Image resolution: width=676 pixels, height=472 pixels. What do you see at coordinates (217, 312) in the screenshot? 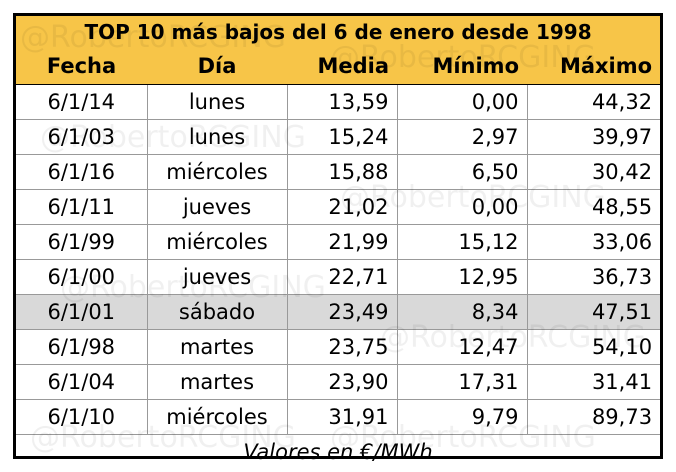
I see `table-cell: sábado` at bounding box center [217, 312].